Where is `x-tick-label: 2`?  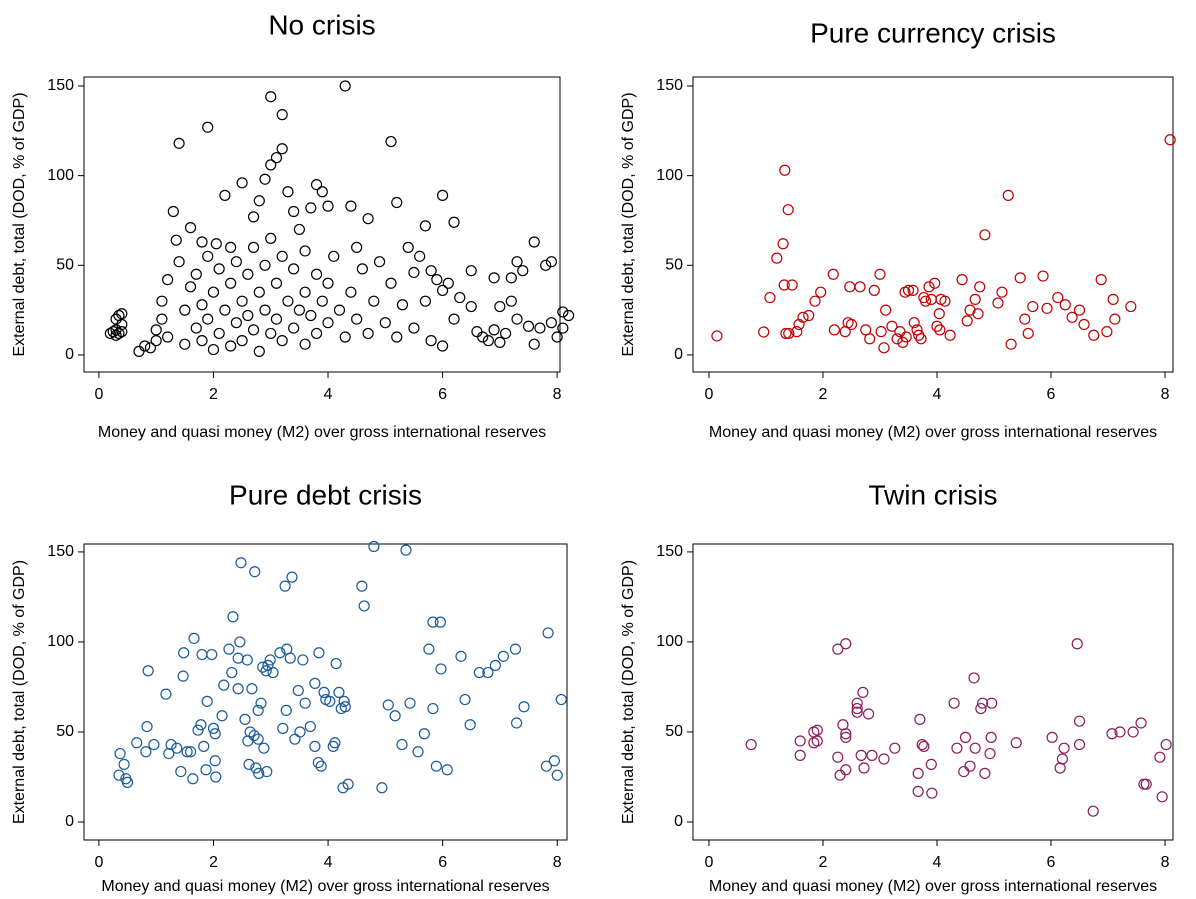
x-tick-label: 2 is located at coordinates (823, 862).